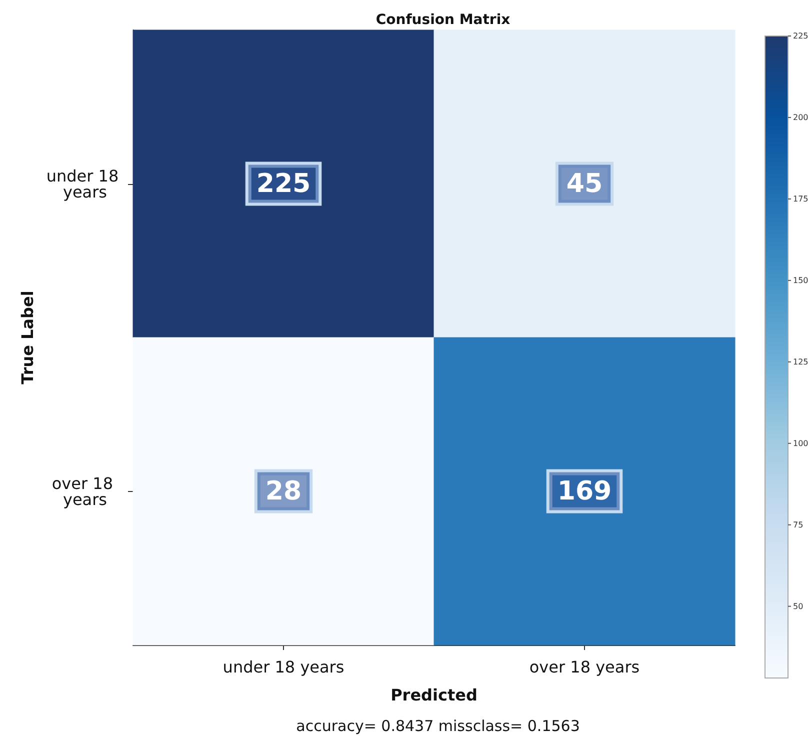 The image size is (808, 737). What do you see at coordinates (800, 36) in the screenshot?
I see `color-bar-label: 225` at bounding box center [800, 36].